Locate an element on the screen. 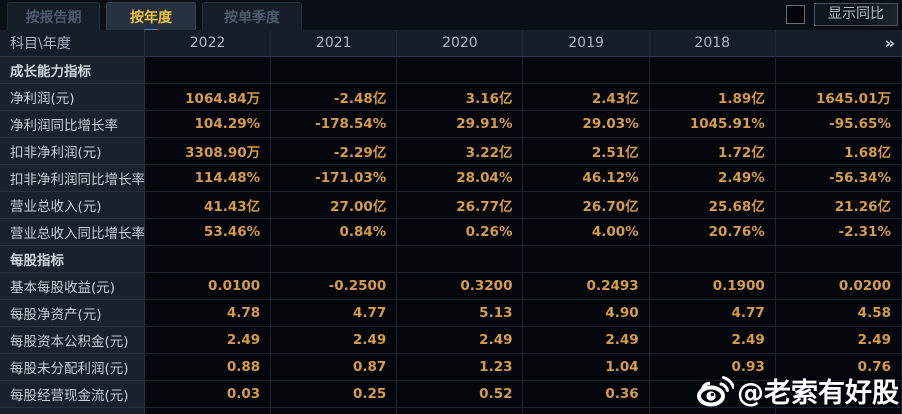 The height and width of the screenshot is (414, 902). value-cell: -178.54% is located at coordinates (334, 124).